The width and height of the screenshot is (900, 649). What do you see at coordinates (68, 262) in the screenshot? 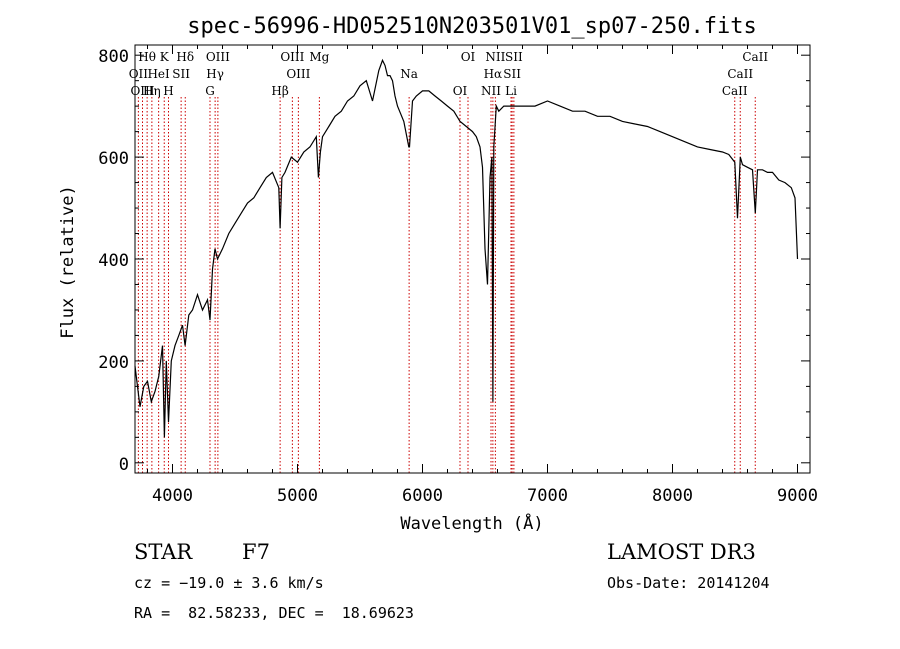
I see `y-axis-label: Flux (relative)` at bounding box center [68, 262].